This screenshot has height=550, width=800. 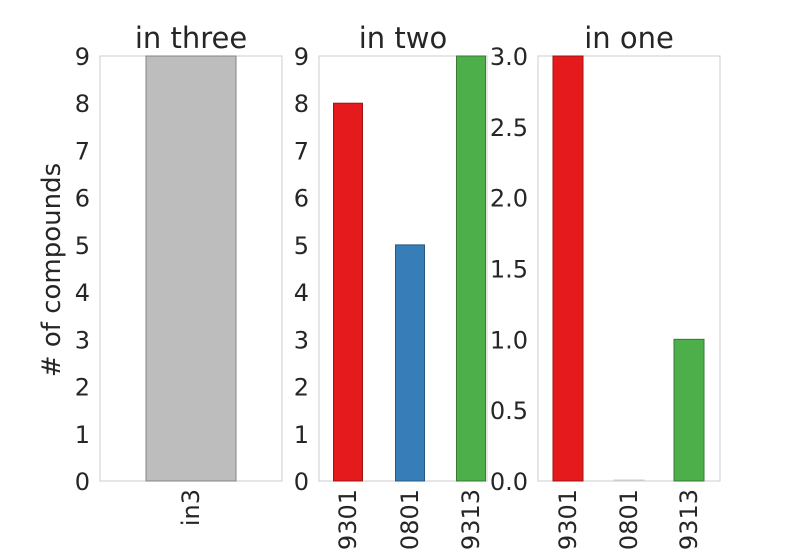 I want to click on y-axis-label: # of compounds, so click(x=52, y=270).